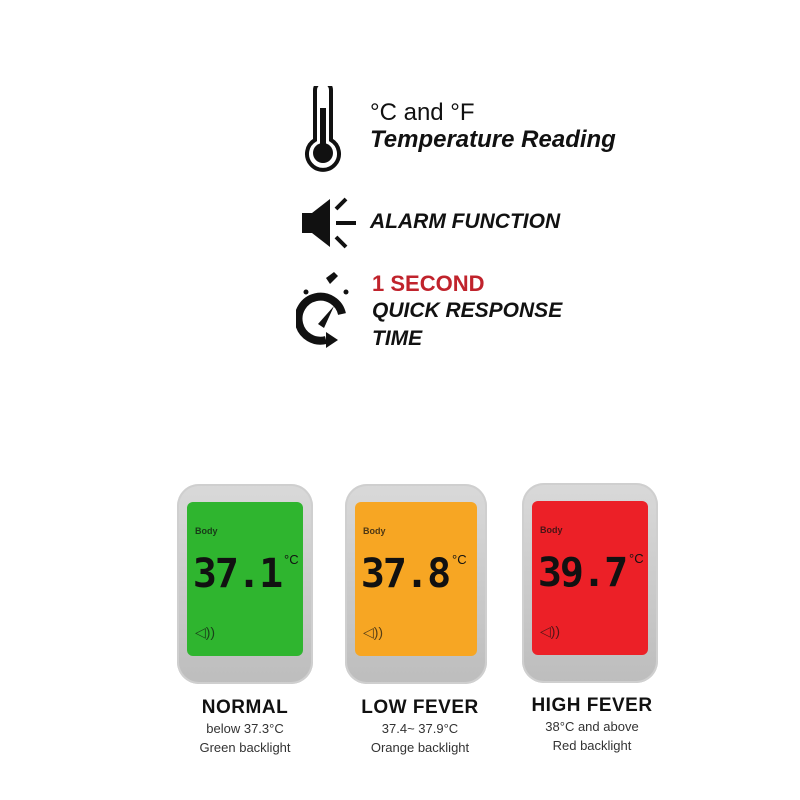  Describe the element at coordinates (493, 139) in the screenshot. I see `feature-temperature-reading: Temperature Reading` at that location.